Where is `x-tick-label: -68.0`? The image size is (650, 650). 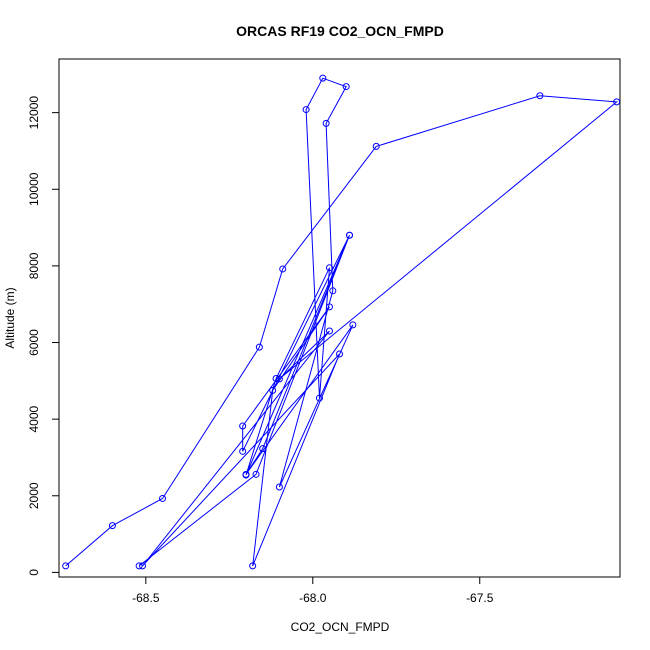 x-tick-label: -68.0 is located at coordinates (313, 598).